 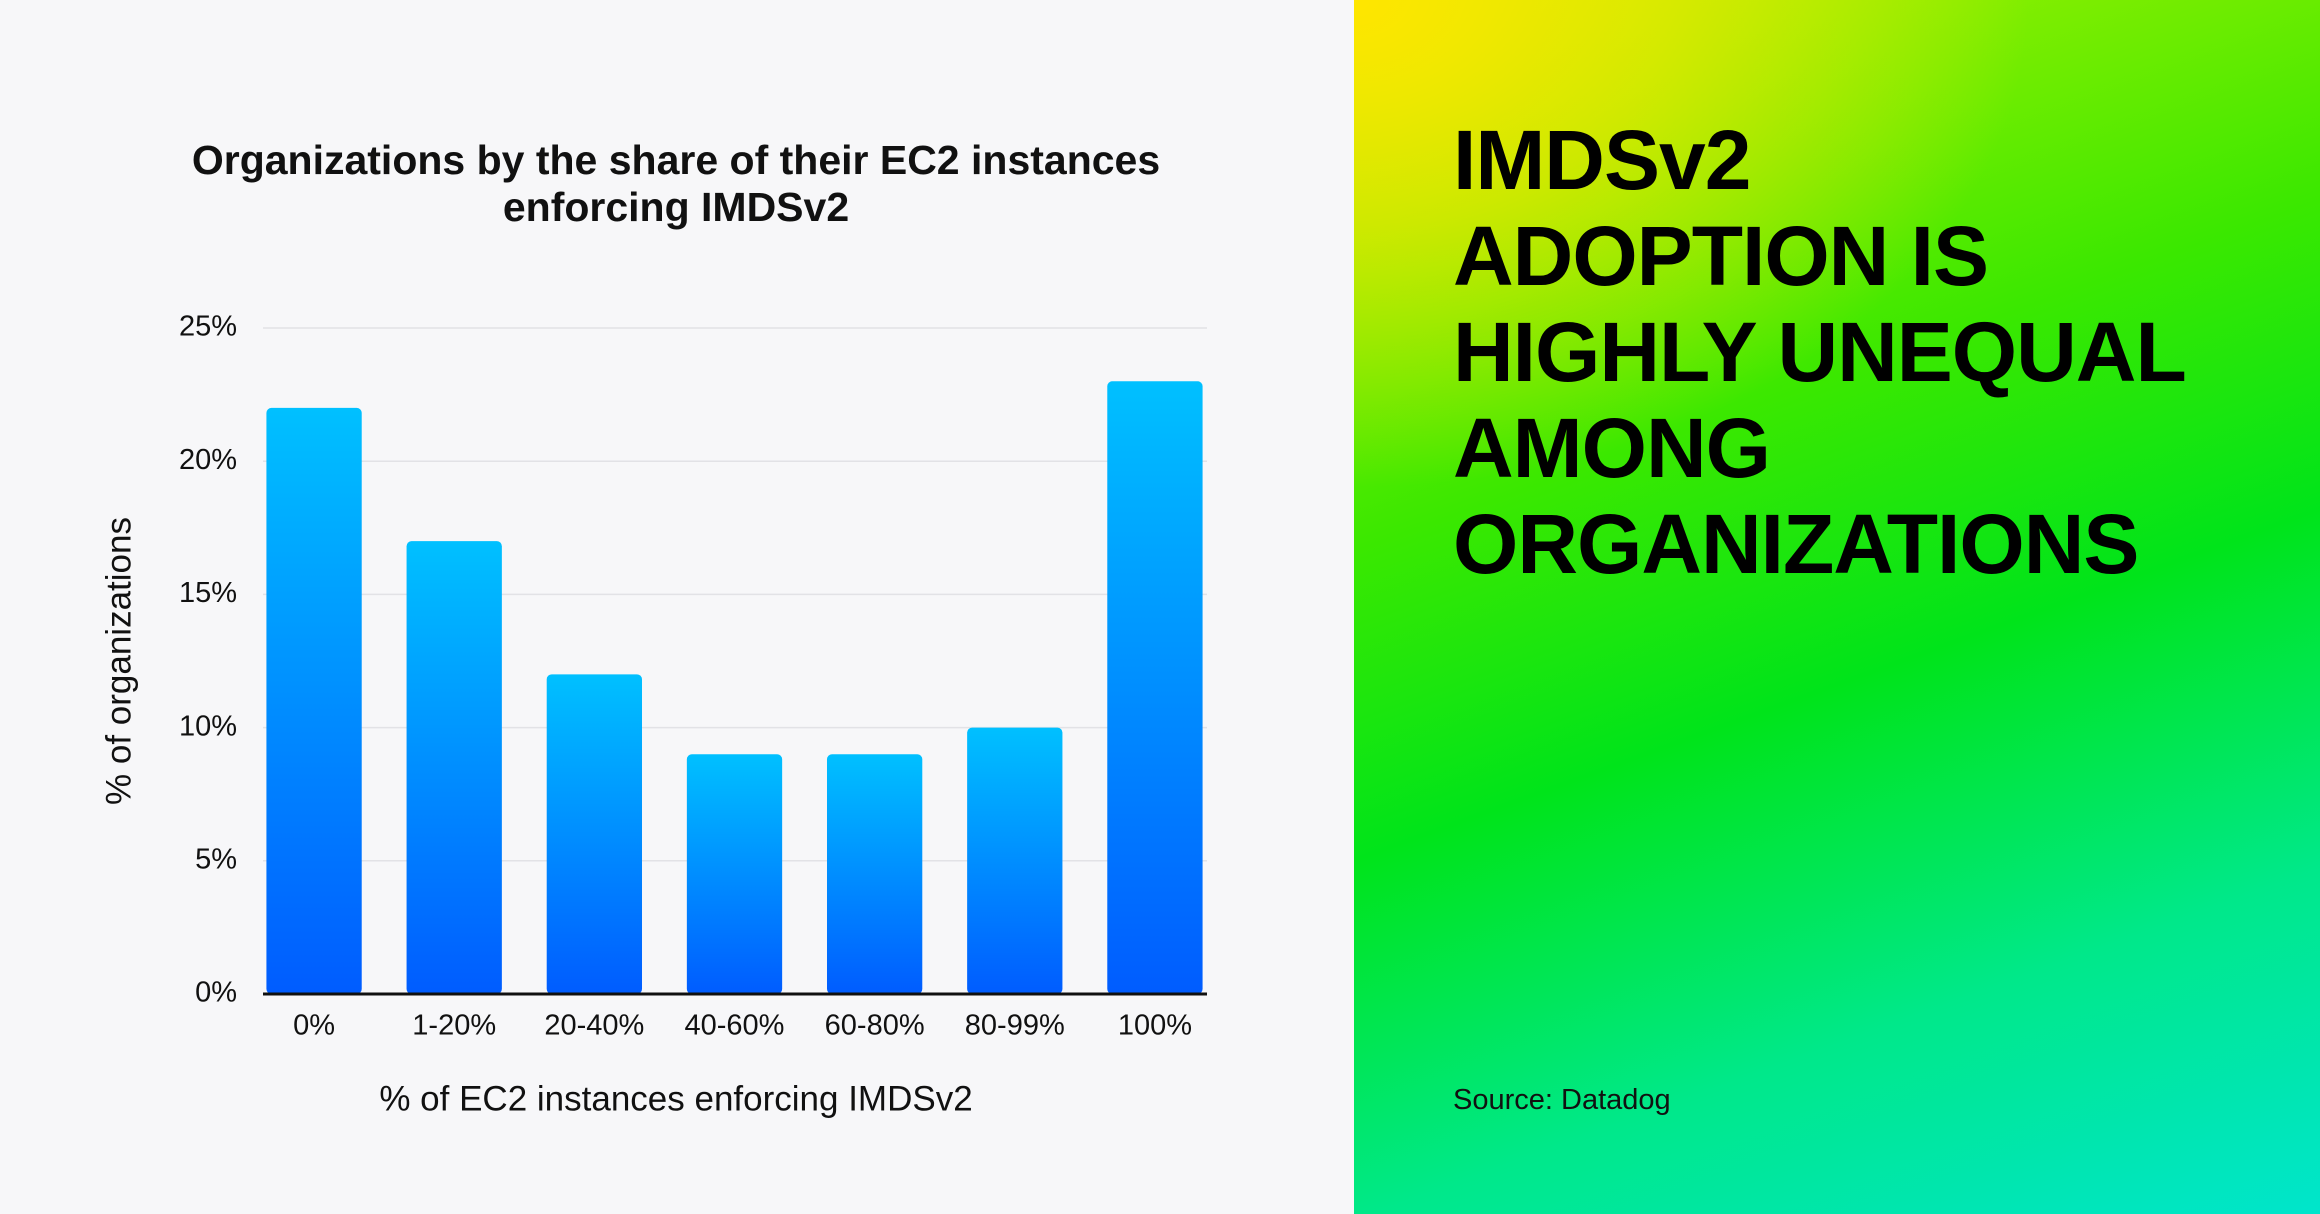 I want to click on y-tick-label: 15%, so click(x=208, y=593).